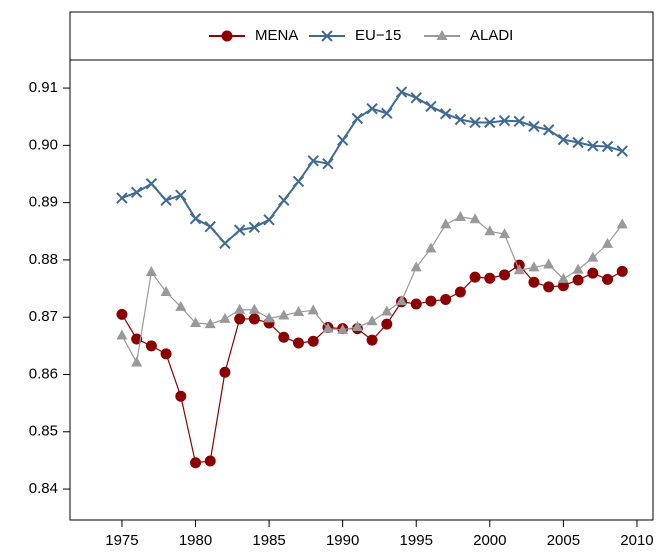 This screenshot has height=558, width=666. What do you see at coordinates (43, 316) in the screenshot?
I see `y-tick-label: 0.87` at bounding box center [43, 316].